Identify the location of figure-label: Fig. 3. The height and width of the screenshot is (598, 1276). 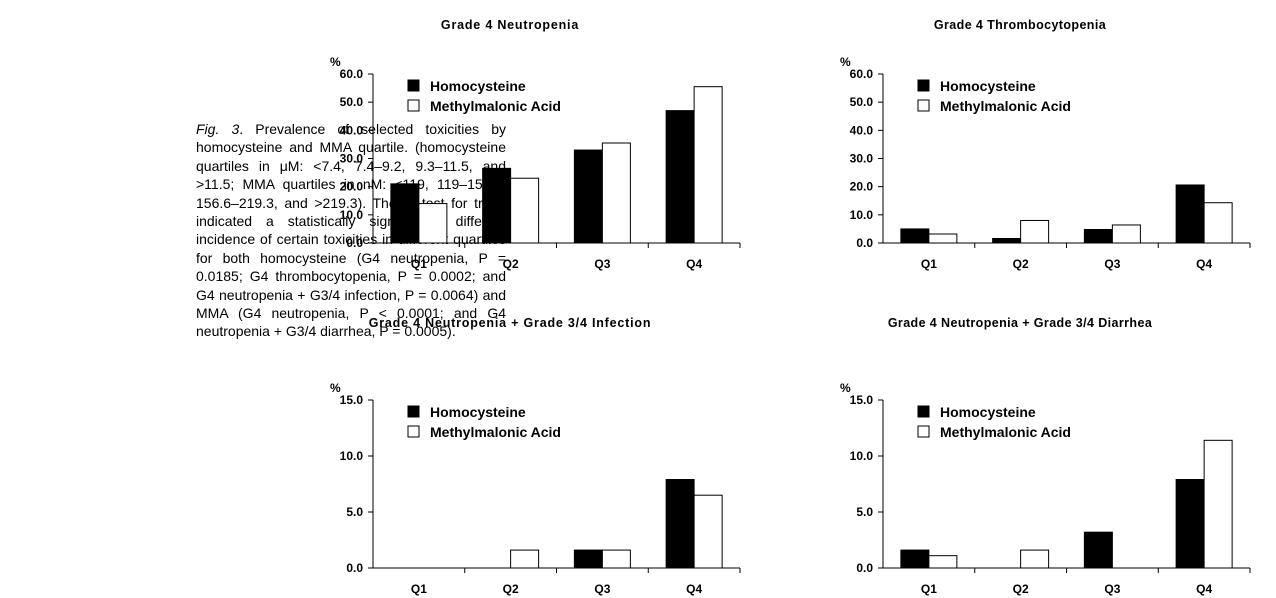
(218, 129).